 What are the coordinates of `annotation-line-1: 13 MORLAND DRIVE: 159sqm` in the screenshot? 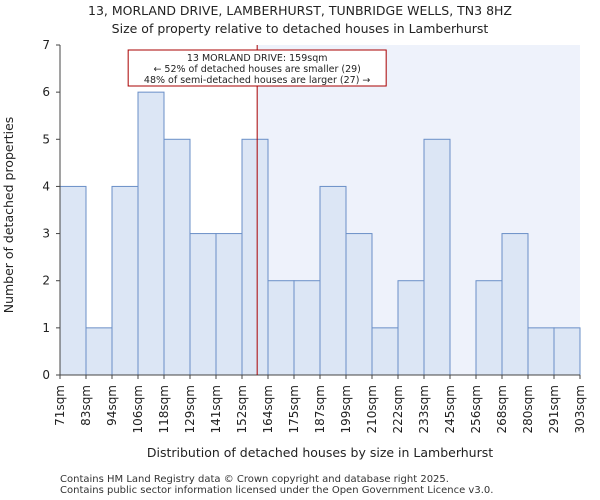 It's located at (257, 58).